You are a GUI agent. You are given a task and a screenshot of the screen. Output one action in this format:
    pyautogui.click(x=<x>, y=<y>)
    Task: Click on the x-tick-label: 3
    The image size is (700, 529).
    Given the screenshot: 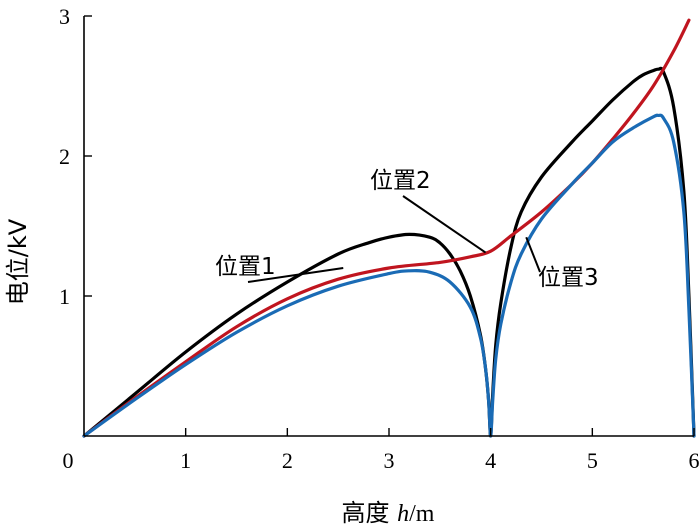 What is the action you would take?
    pyautogui.click(x=389, y=460)
    